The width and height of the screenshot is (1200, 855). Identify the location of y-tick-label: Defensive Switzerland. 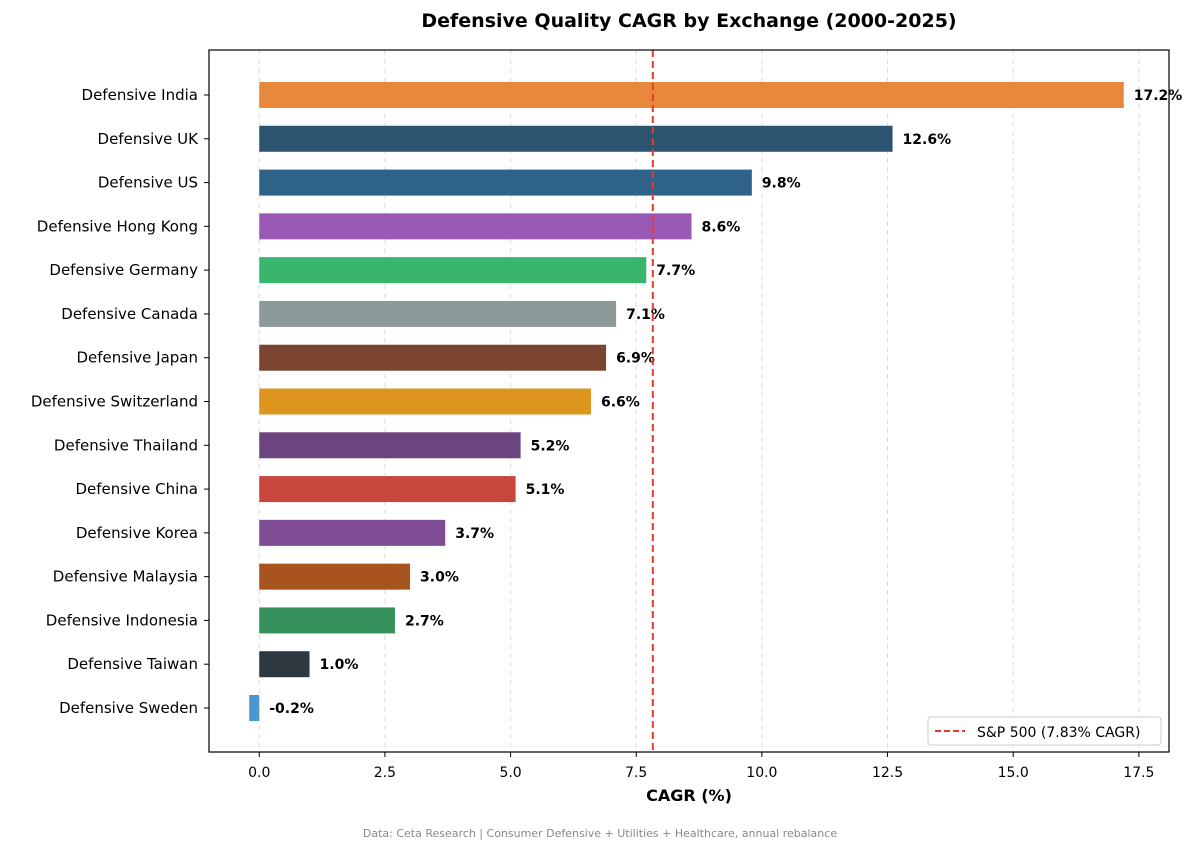
(114, 402).